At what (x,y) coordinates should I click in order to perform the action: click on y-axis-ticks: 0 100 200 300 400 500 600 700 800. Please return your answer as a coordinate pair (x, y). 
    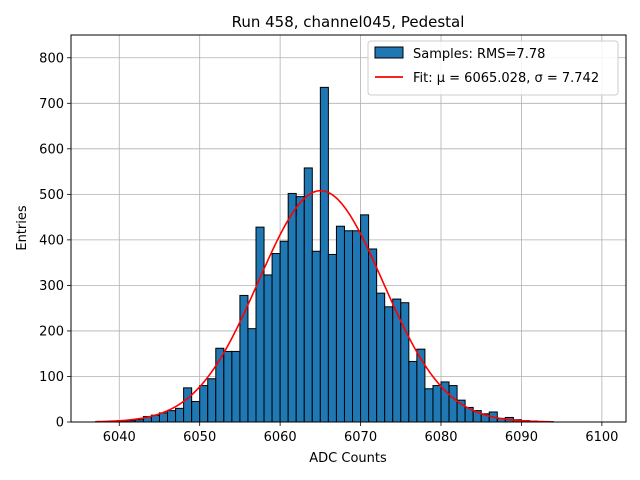
    Looking at the image, I should click on (55, 241).